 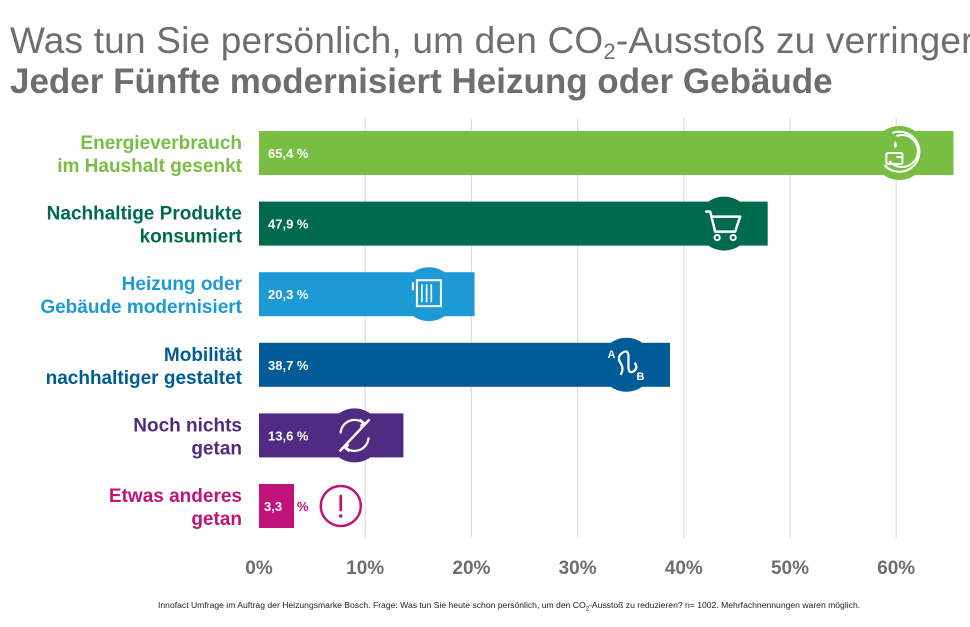 I want to click on radiator-icon, so click(x=428, y=294).